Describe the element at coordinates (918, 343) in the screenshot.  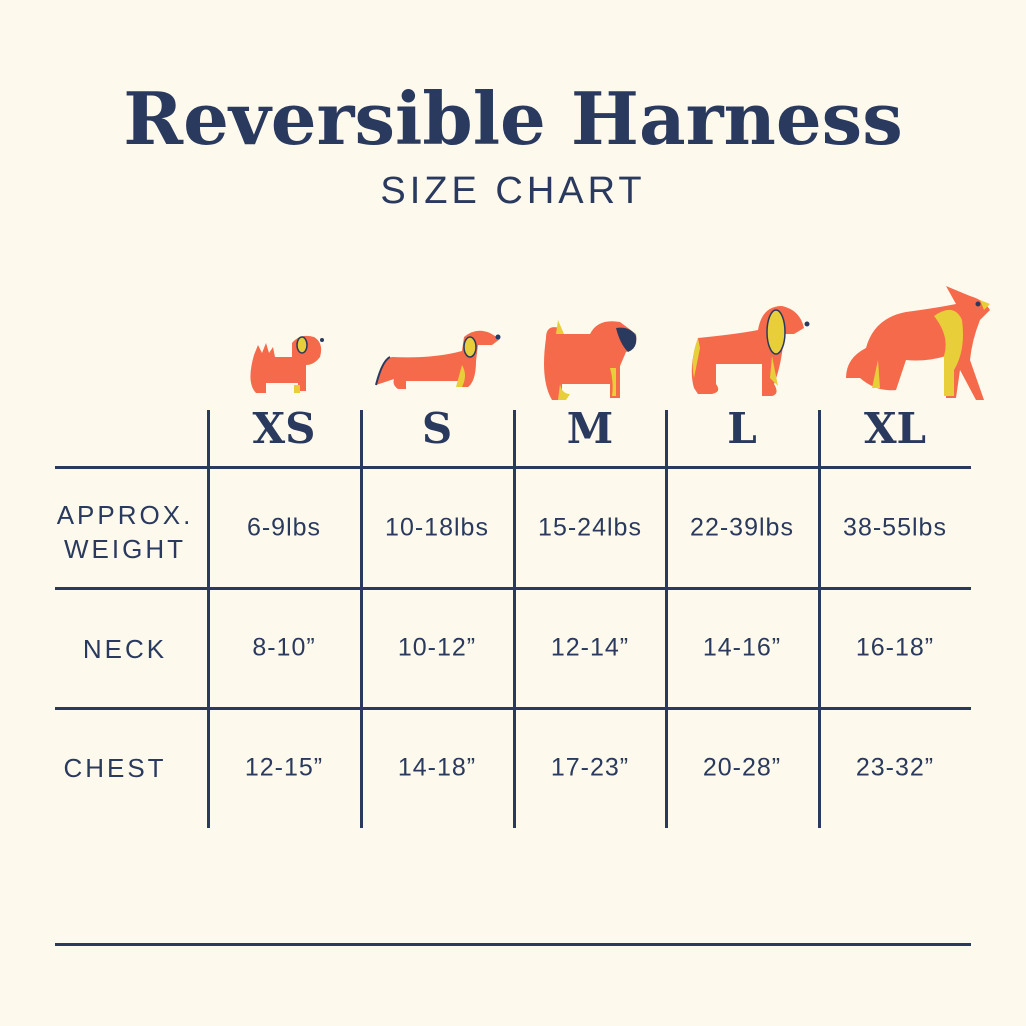
I see `shepherd-dog-icon` at that location.